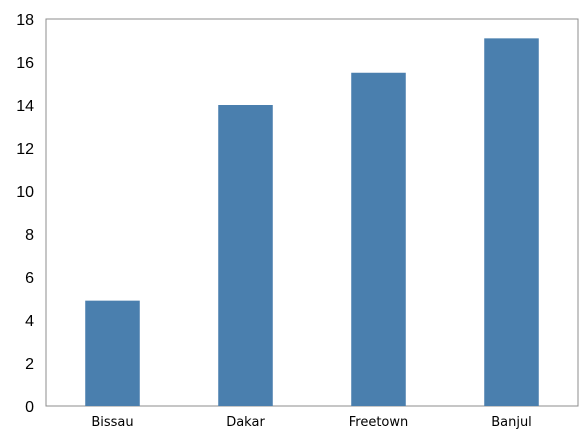 The height and width of the screenshot is (430, 584). What do you see at coordinates (511, 222) in the screenshot?
I see `bar-banjul` at bounding box center [511, 222].